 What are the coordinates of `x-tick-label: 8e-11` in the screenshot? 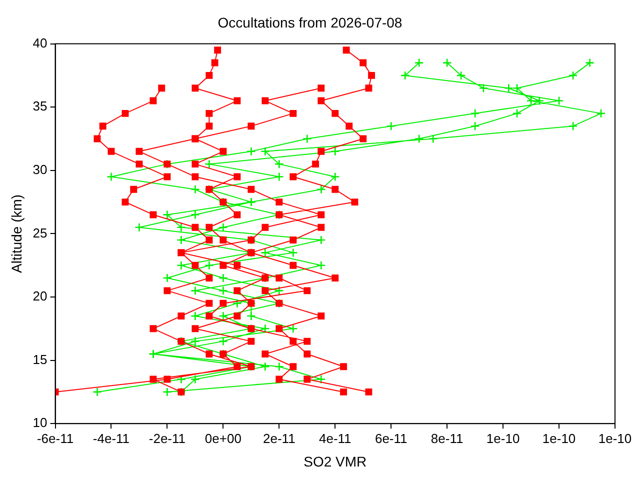 It's located at (447, 438).